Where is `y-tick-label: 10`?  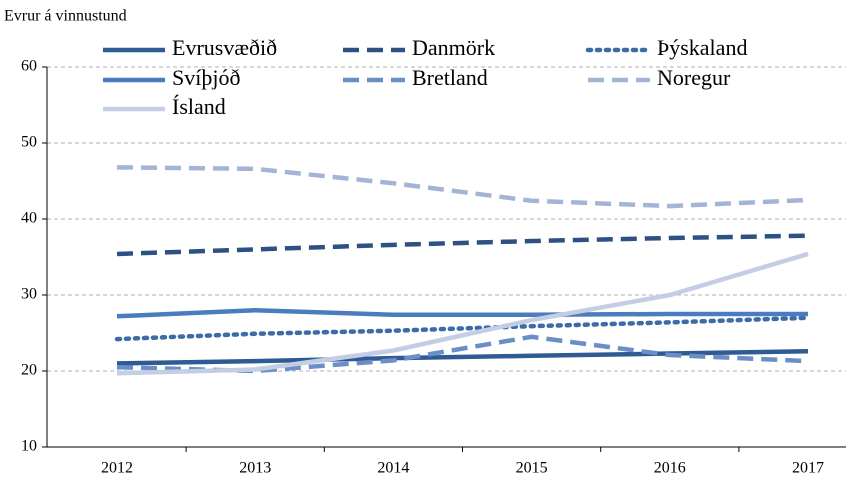
y-tick-label: 10 is located at coordinates (29, 446).